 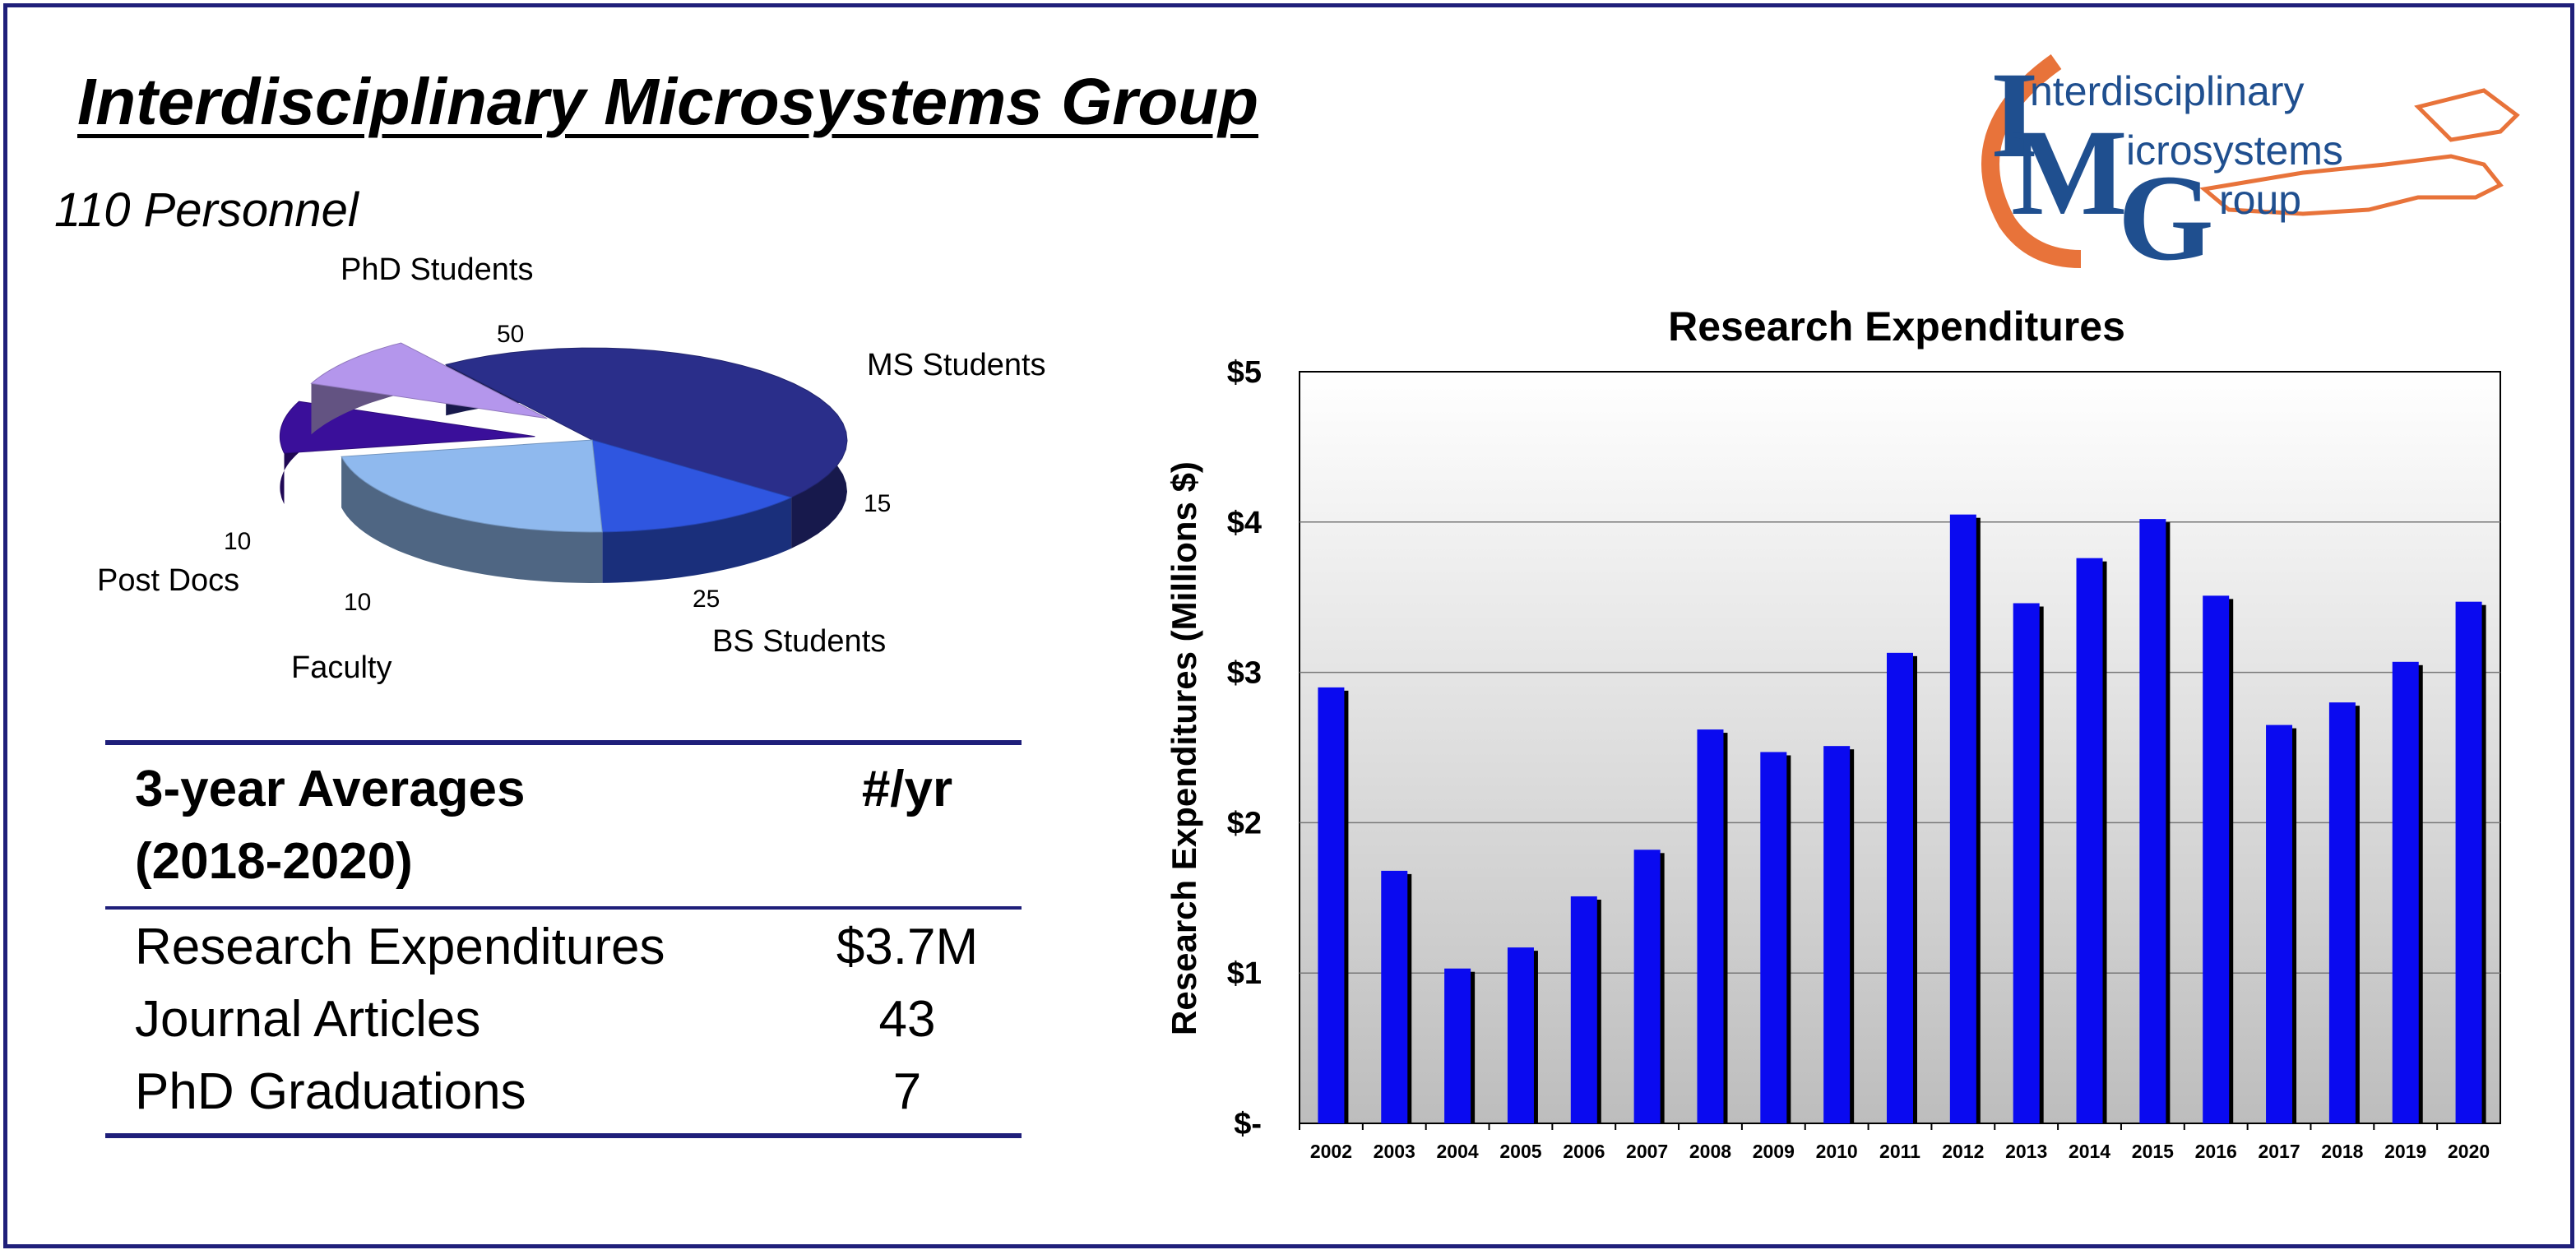 What do you see at coordinates (358, 602) in the screenshot?
I see `pie-value-faculty: 10` at bounding box center [358, 602].